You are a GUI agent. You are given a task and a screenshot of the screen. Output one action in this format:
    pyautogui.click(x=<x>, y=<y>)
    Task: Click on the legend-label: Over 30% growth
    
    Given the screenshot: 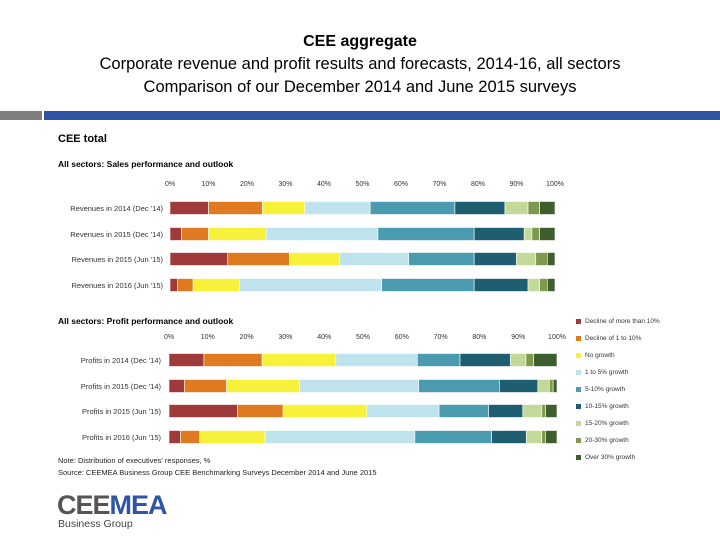 What is the action you would take?
    pyautogui.click(x=610, y=457)
    